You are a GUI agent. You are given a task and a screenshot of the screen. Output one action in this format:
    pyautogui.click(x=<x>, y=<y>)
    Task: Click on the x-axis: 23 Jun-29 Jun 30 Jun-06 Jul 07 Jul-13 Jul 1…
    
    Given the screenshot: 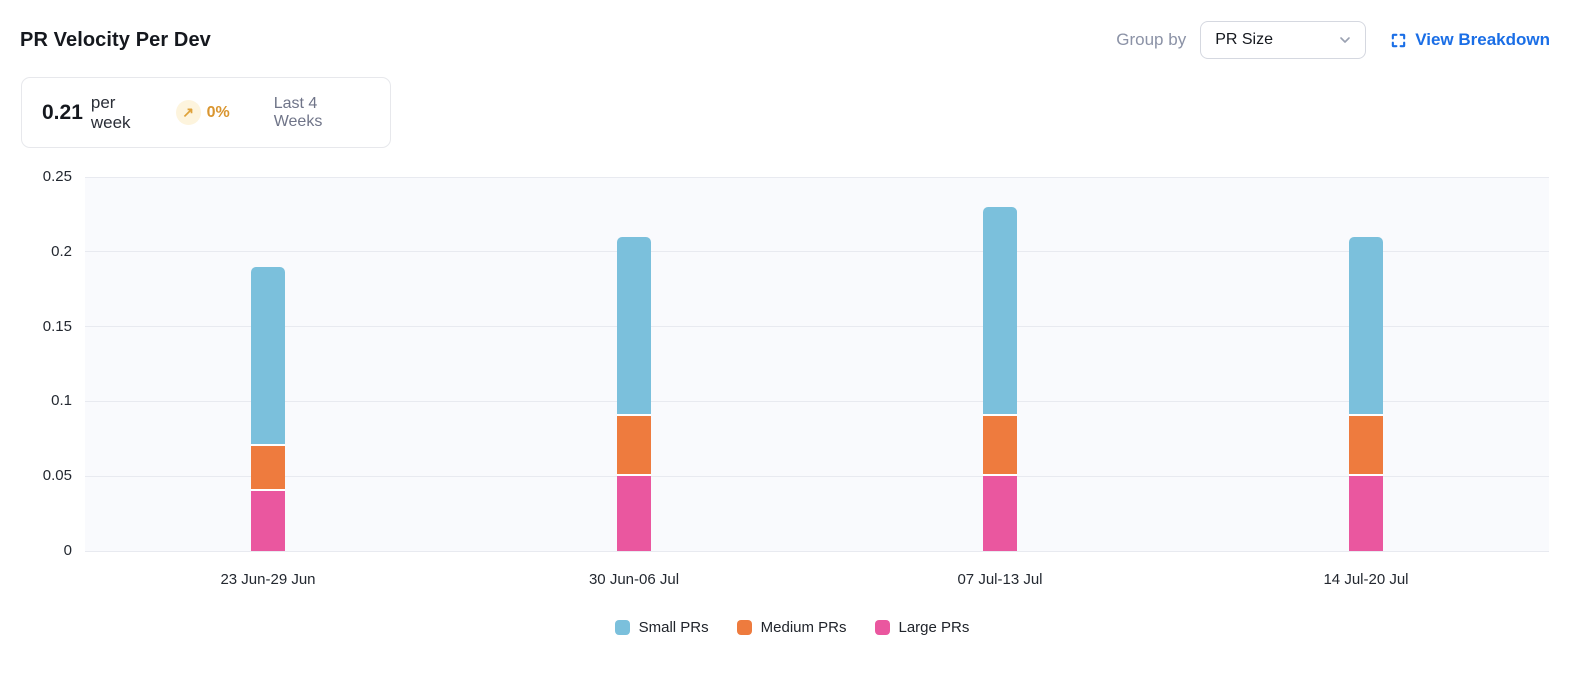 What is the action you would take?
    pyautogui.click(x=817, y=580)
    